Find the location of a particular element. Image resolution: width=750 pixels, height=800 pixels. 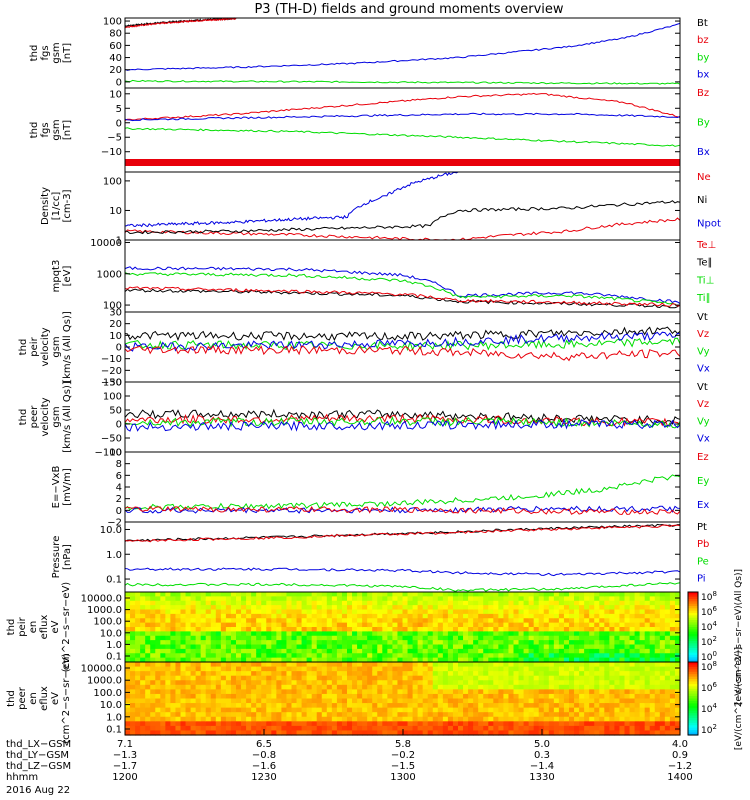

colorbar-label: [eV/(cm^2−s−sr−eV)] is located at coordinates (739, 698).